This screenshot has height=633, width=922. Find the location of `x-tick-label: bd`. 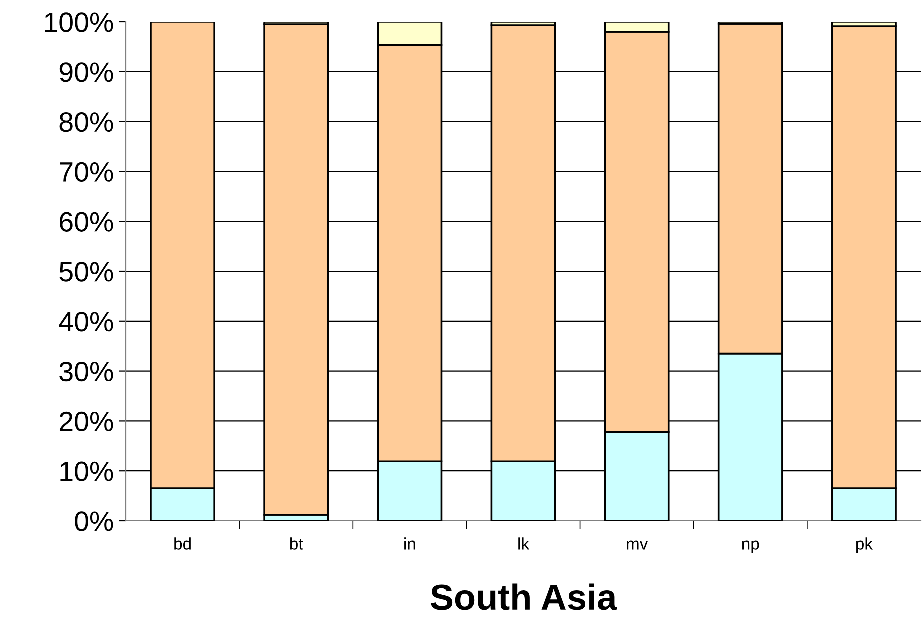

x-tick-label: bd is located at coordinates (182, 544).